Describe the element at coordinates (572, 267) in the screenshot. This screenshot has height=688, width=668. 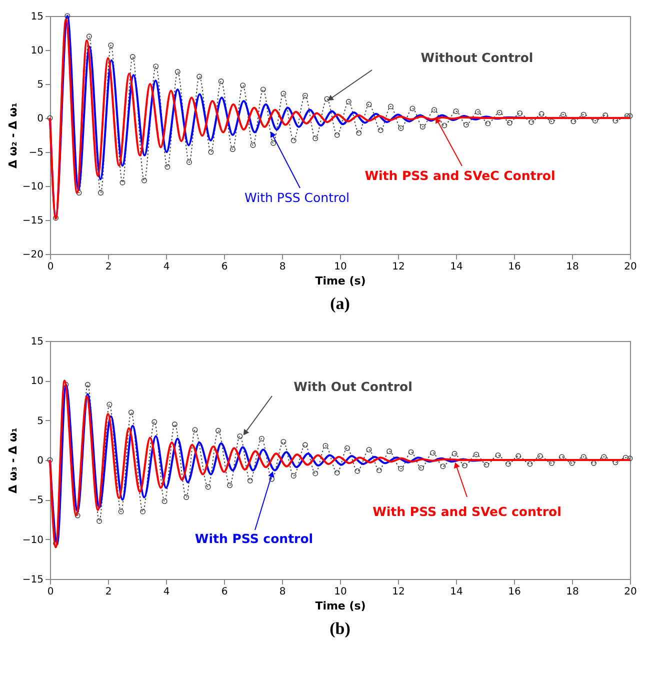
I see `x-tick-label: 18` at that location.